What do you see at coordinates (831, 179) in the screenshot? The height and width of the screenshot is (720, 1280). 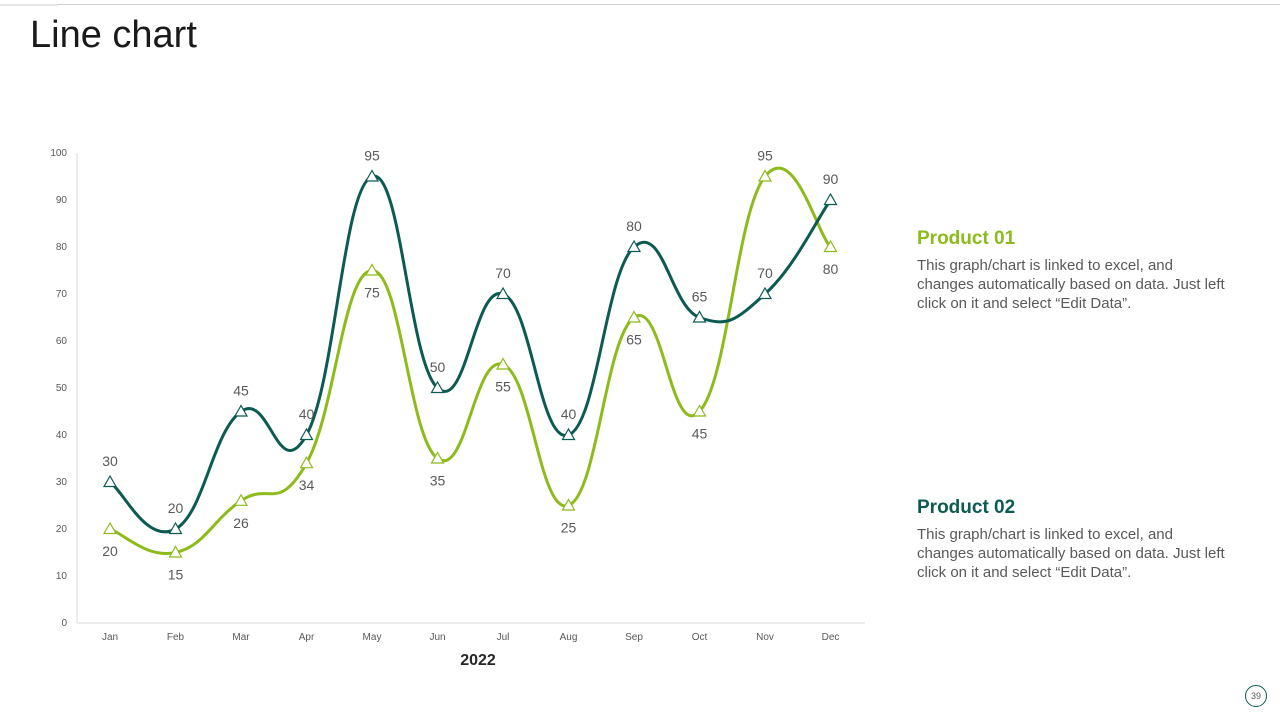 I see `data-label-product-02: 90` at bounding box center [831, 179].